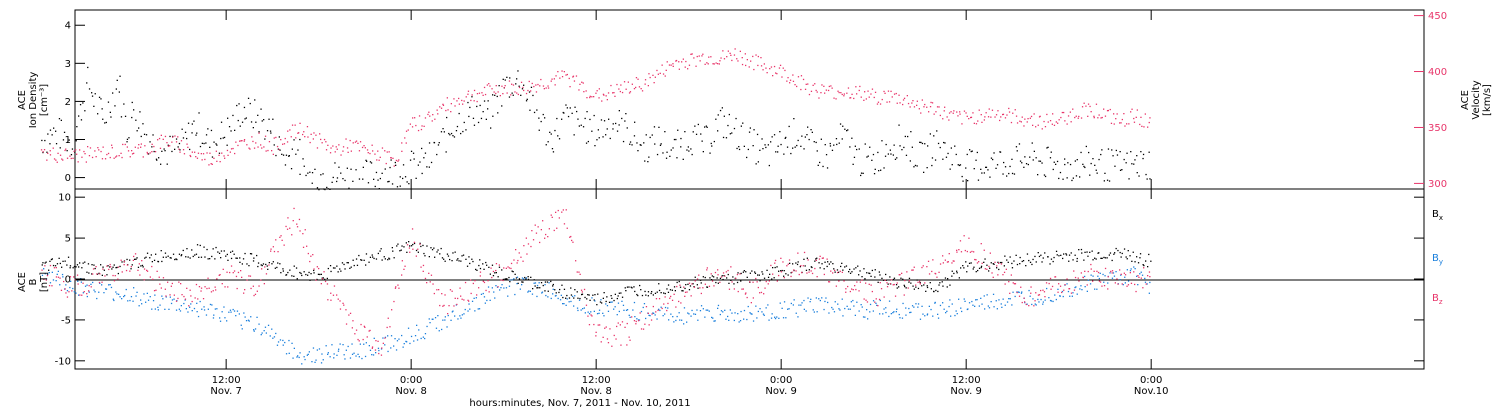 Image resolution: width=1500 pixels, height=410 pixels. Describe the element at coordinates (33, 282) in the screenshot. I see `b-axis-label: ACE B [nT]` at that location.